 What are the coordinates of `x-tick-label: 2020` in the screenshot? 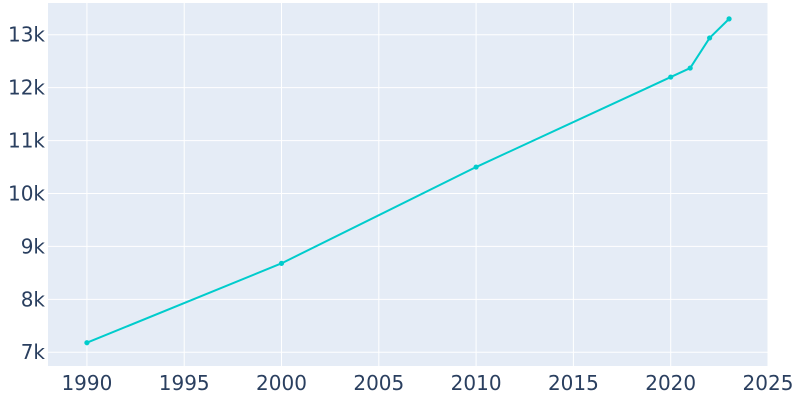 It's located at (670, 383).